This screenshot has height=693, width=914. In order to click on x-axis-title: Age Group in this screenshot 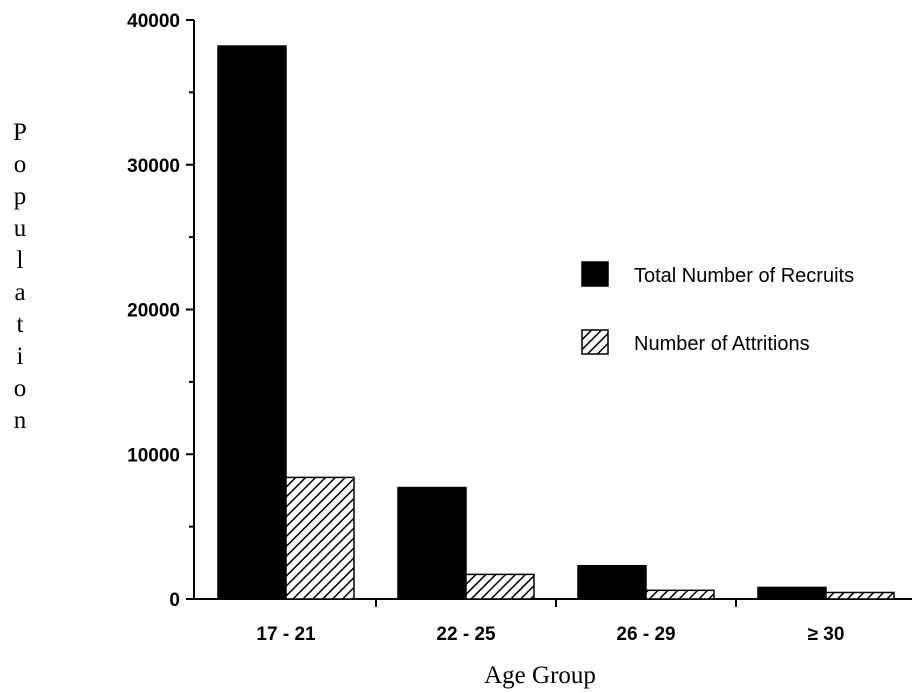, I will do `click(540, 675)`.